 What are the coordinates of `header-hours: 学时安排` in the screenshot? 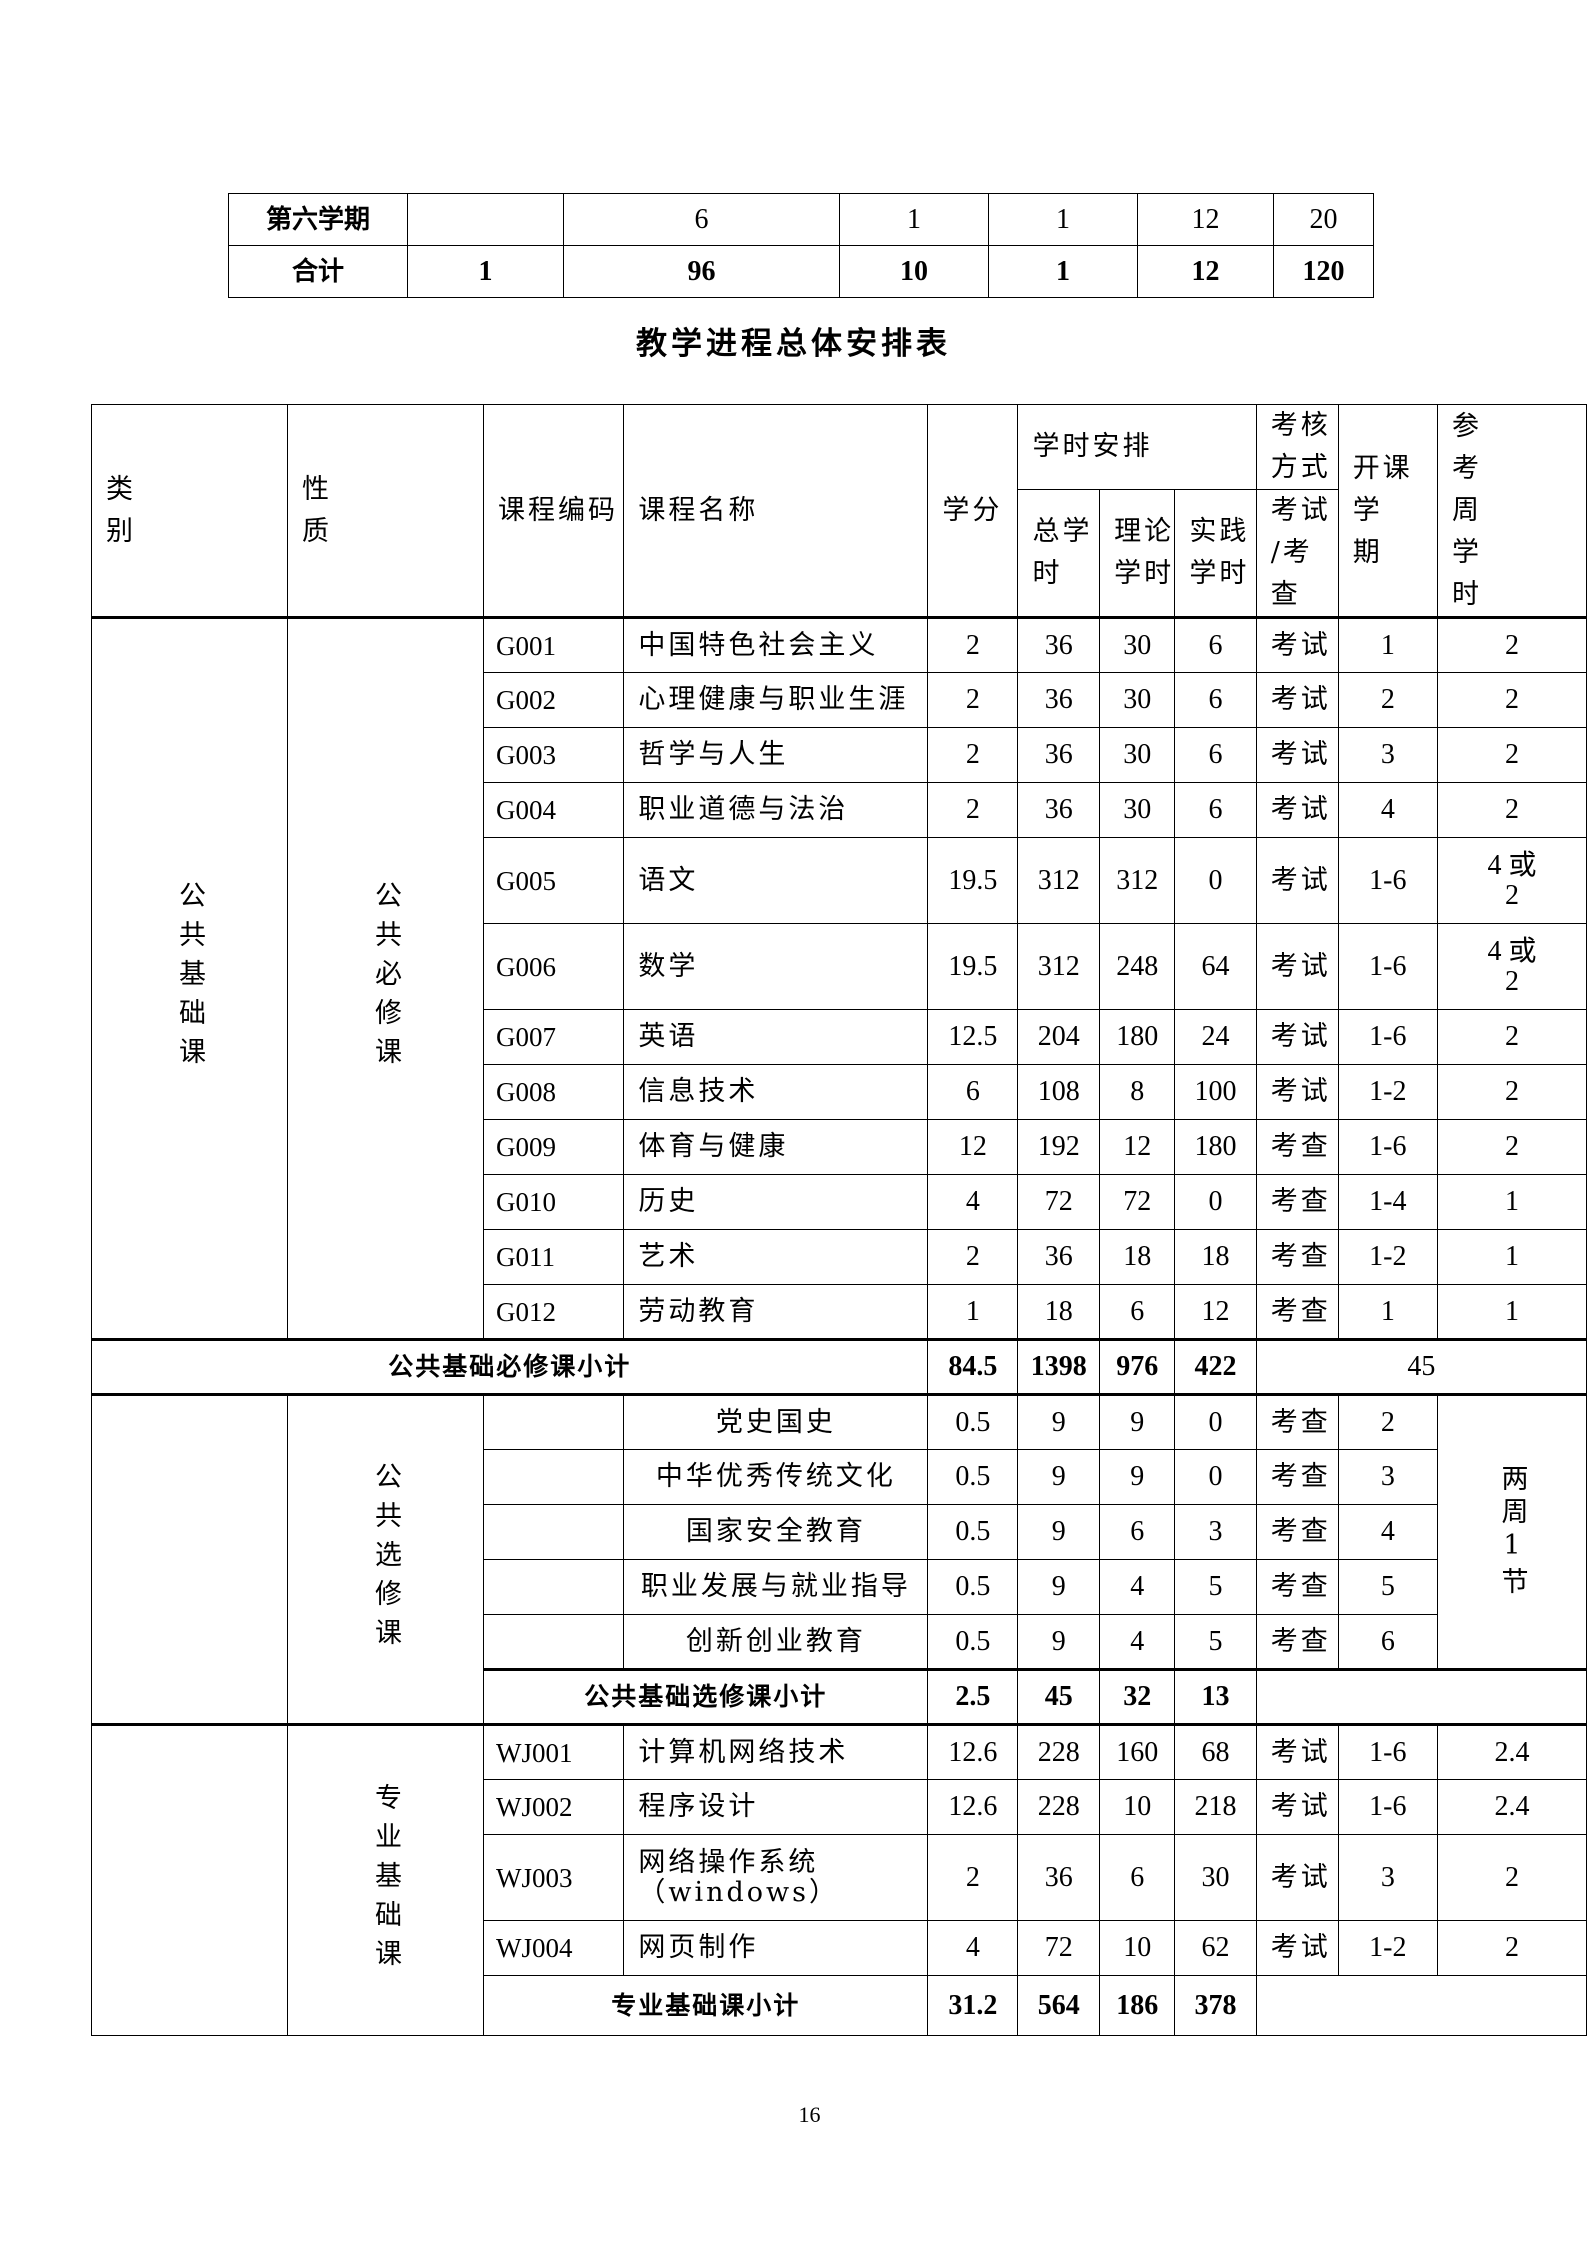 It's located at (1137, 447).